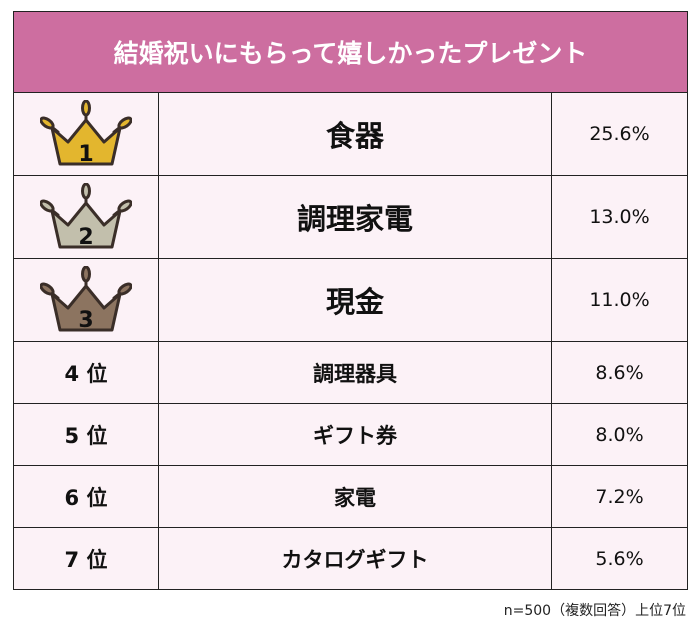  I want to click on rank-cell: 1, so click(86, 134).